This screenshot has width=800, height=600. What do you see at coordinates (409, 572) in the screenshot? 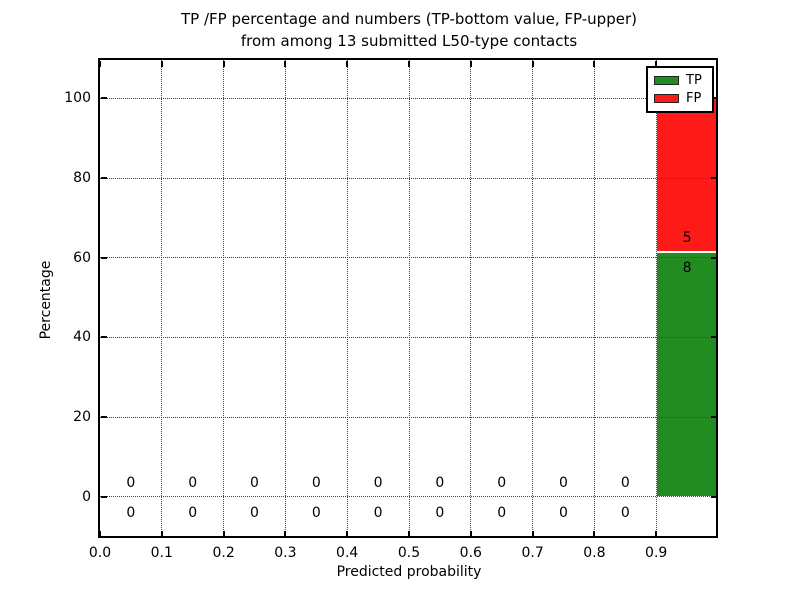
I see `x-axis-label: Predicted probability` at bounding box center [409, 572].